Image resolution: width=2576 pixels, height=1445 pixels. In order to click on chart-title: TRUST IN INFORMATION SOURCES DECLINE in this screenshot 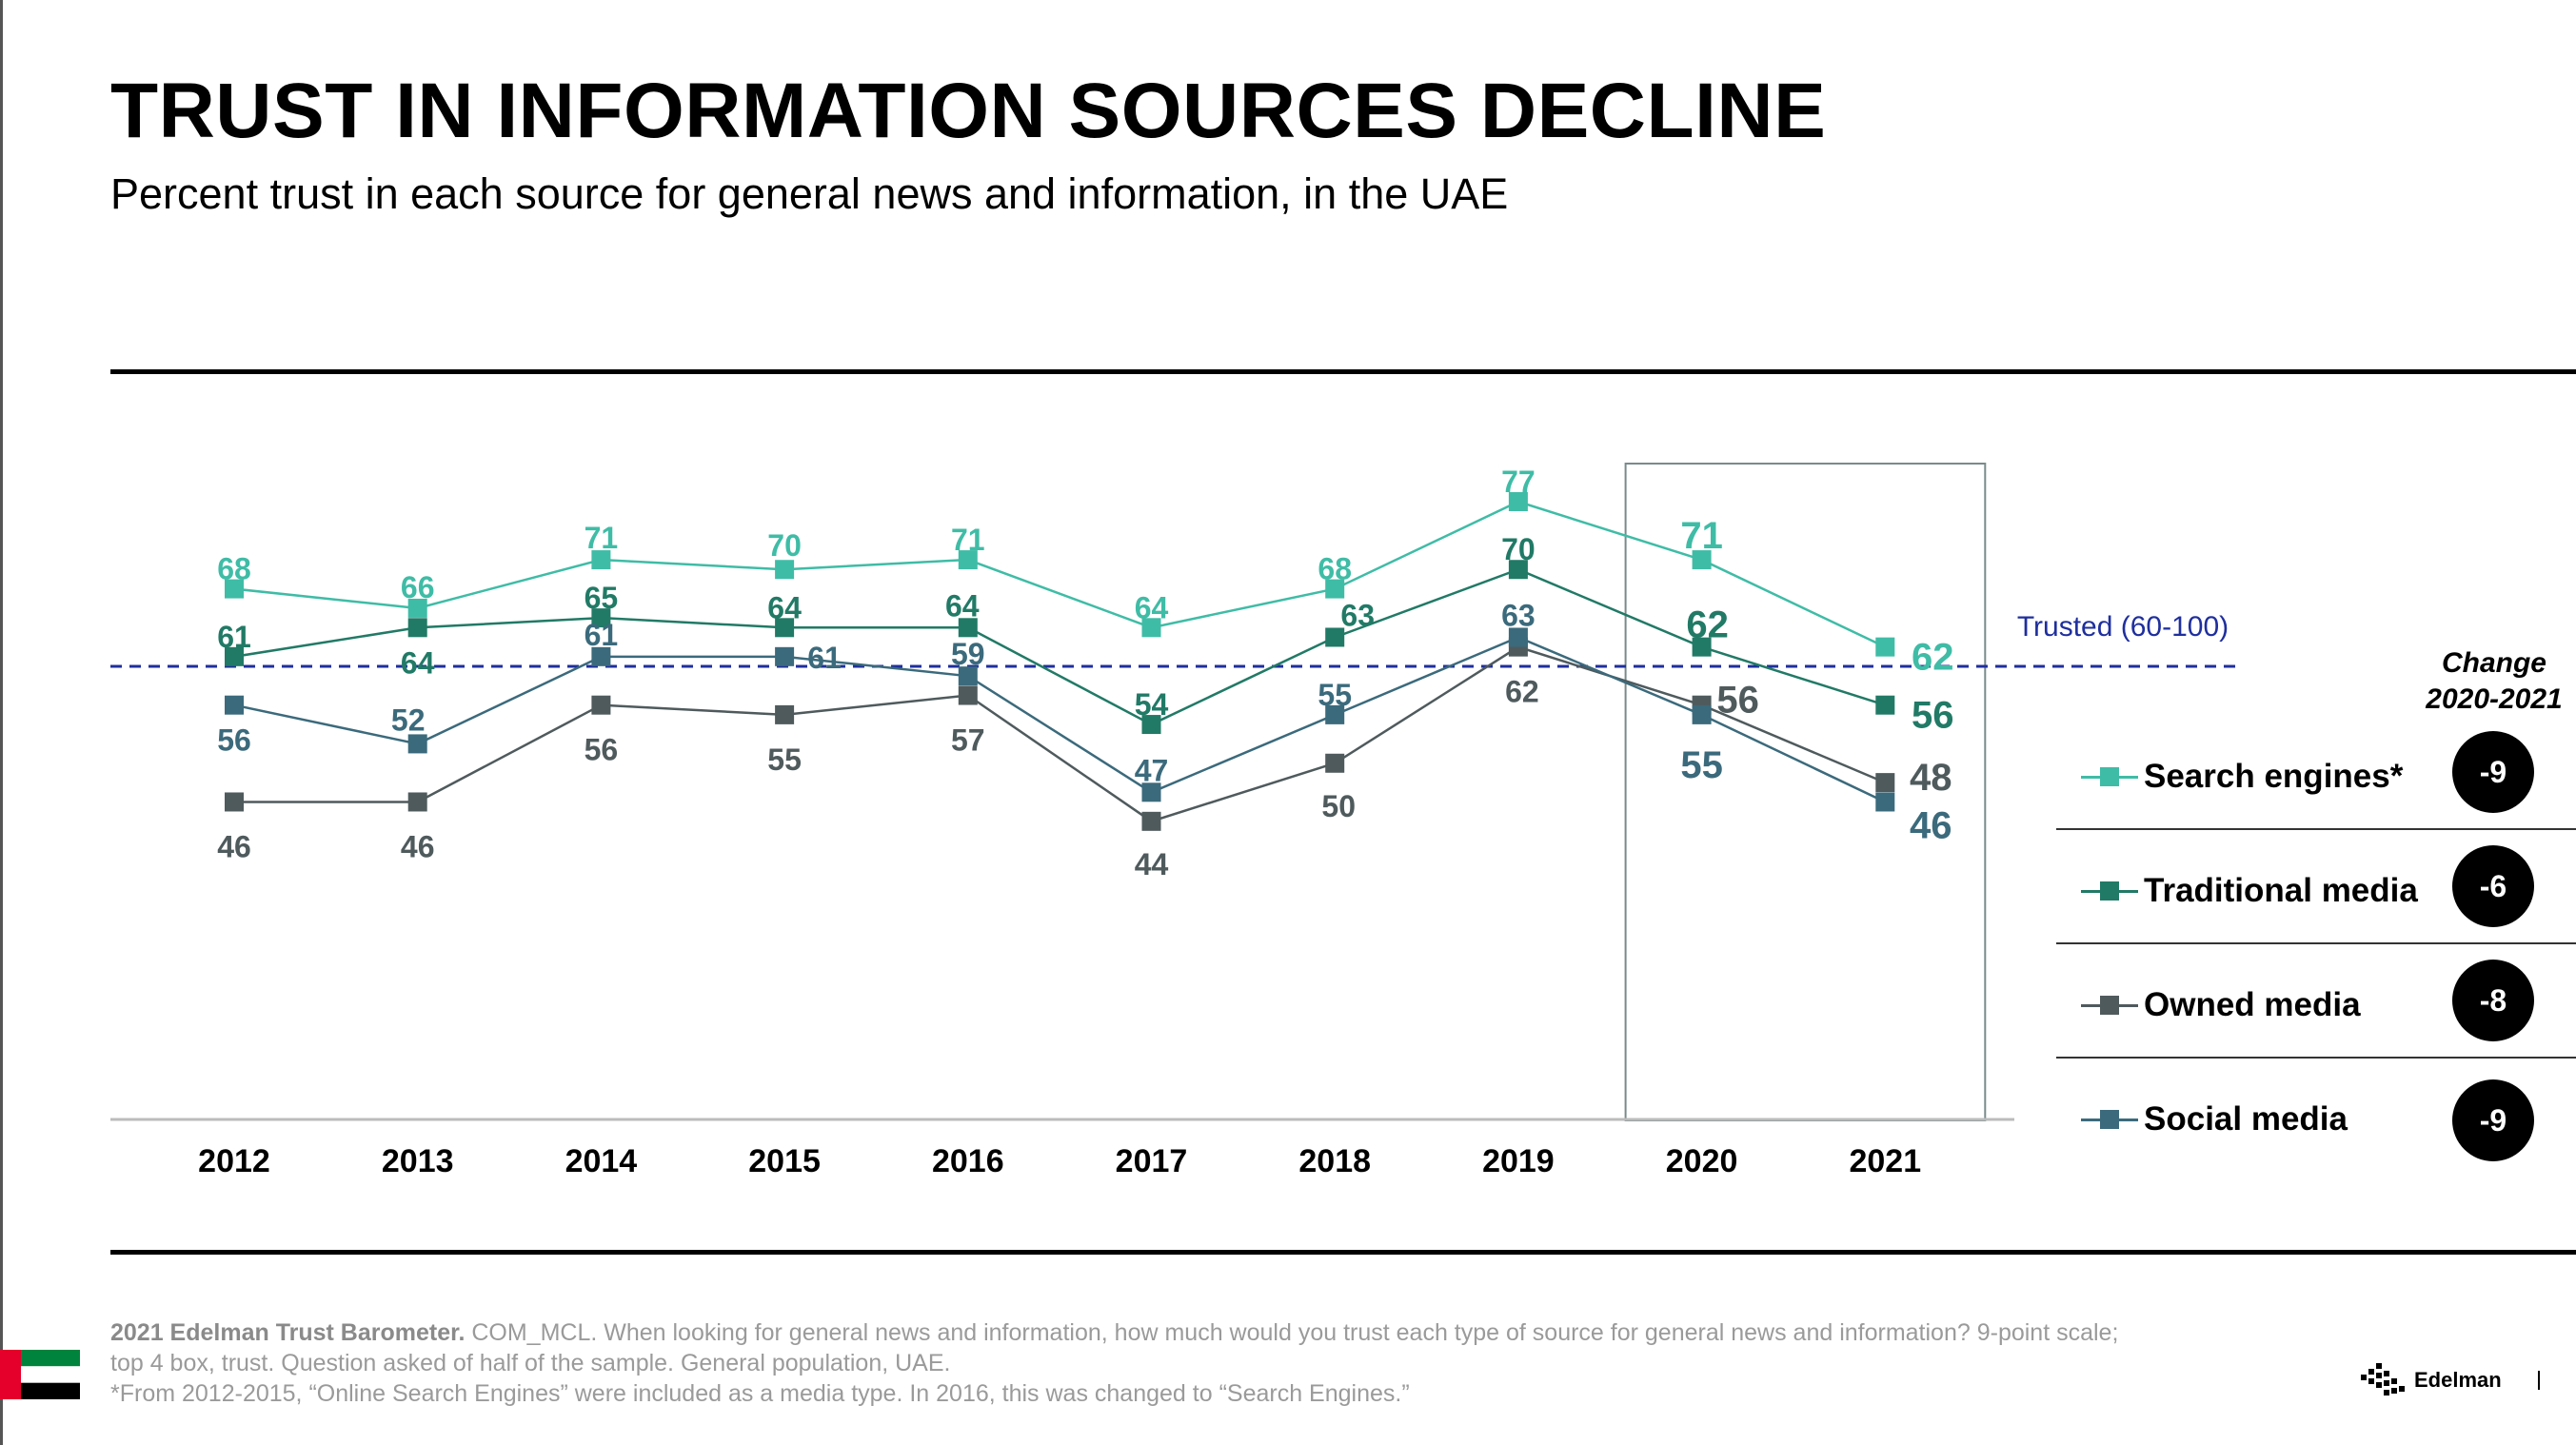, I will do `click(968, 111)`.